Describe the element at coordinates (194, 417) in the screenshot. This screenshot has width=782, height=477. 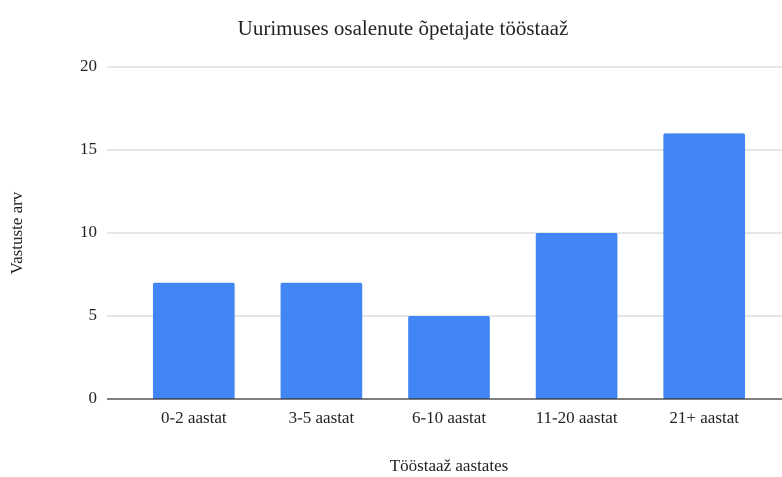
I see `x-tick-label: 0-2 aastat` at that location.